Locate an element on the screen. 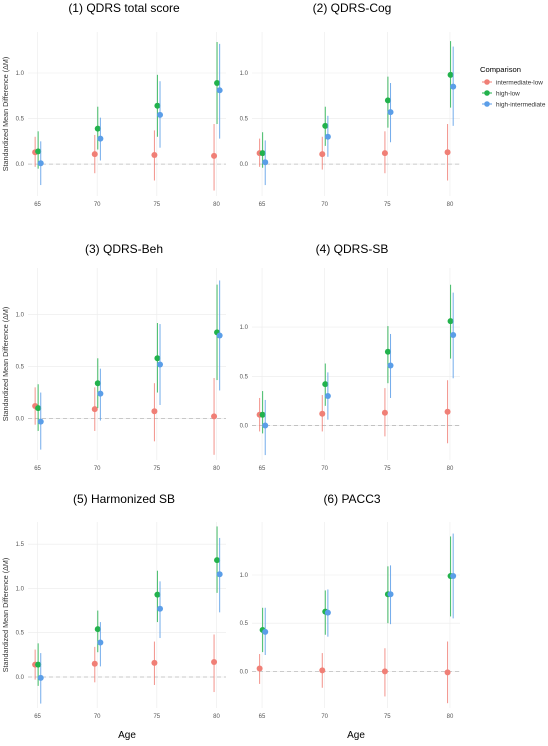 This screenshot has height=746, width=548. legend-item-high-low: high-low is located at coordinates (501, 94).